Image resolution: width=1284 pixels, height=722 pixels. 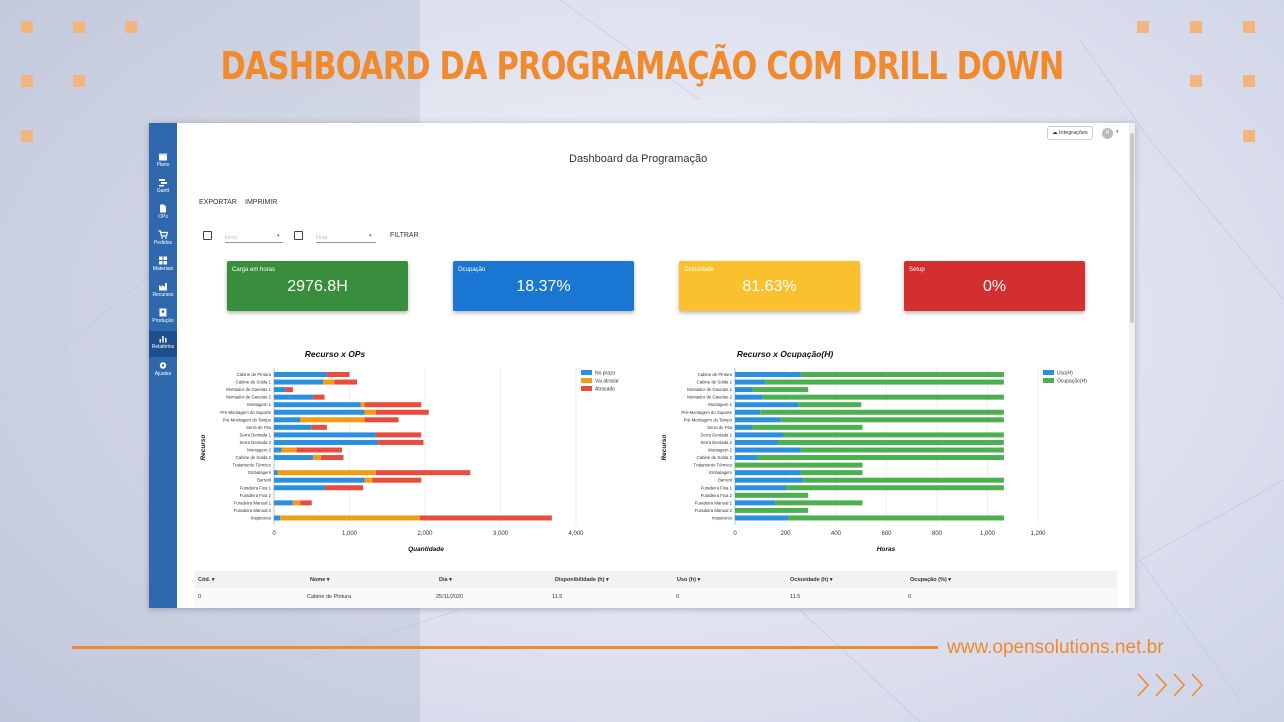 What do you see at coordinates (720, 450) in the screenshot?
I see `category-label: Montagem 2` at bounding box center [720, 450].